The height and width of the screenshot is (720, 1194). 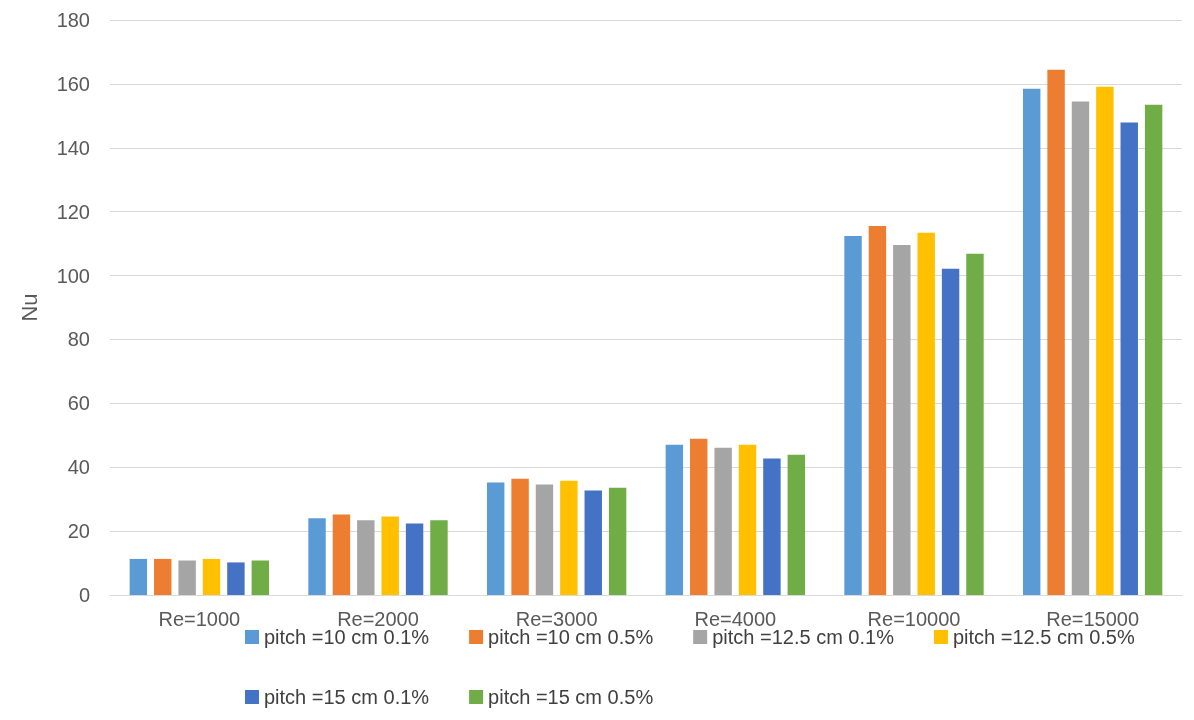 I want to click on legend-label: pitch =15 cm 0.5%, so click(x=571, y=697).